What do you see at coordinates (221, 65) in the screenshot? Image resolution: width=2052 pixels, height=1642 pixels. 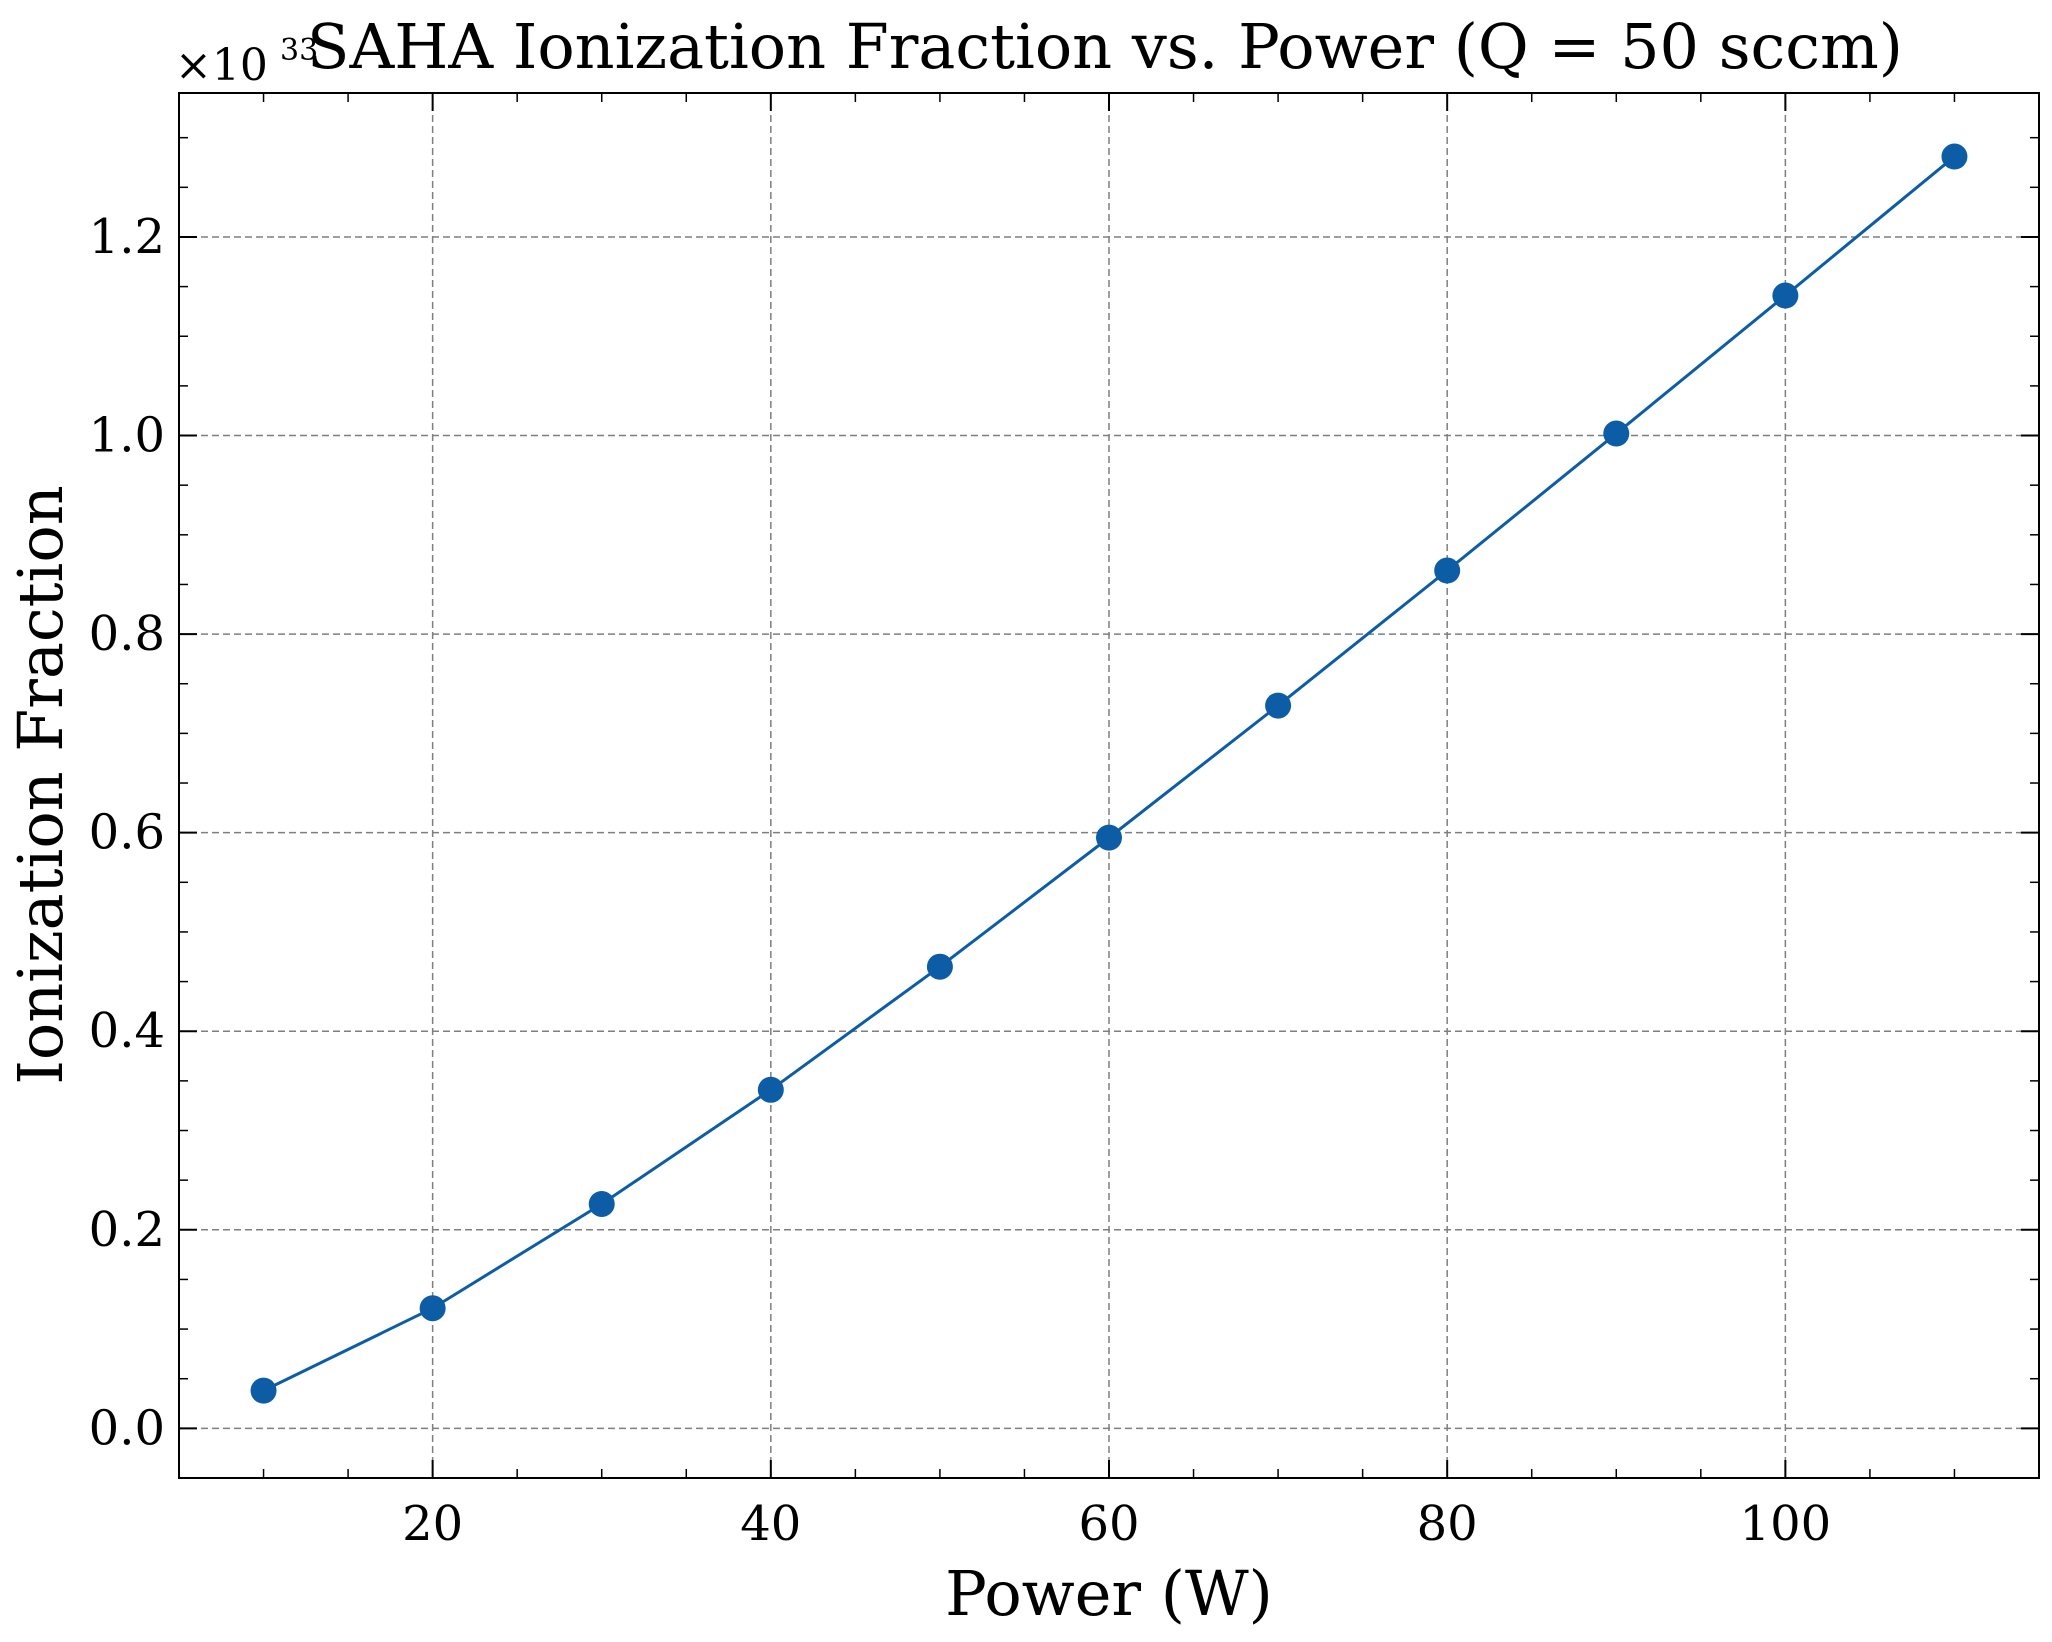 I see `y-multiplier-base: ×10` at bounding box center [221, 65].